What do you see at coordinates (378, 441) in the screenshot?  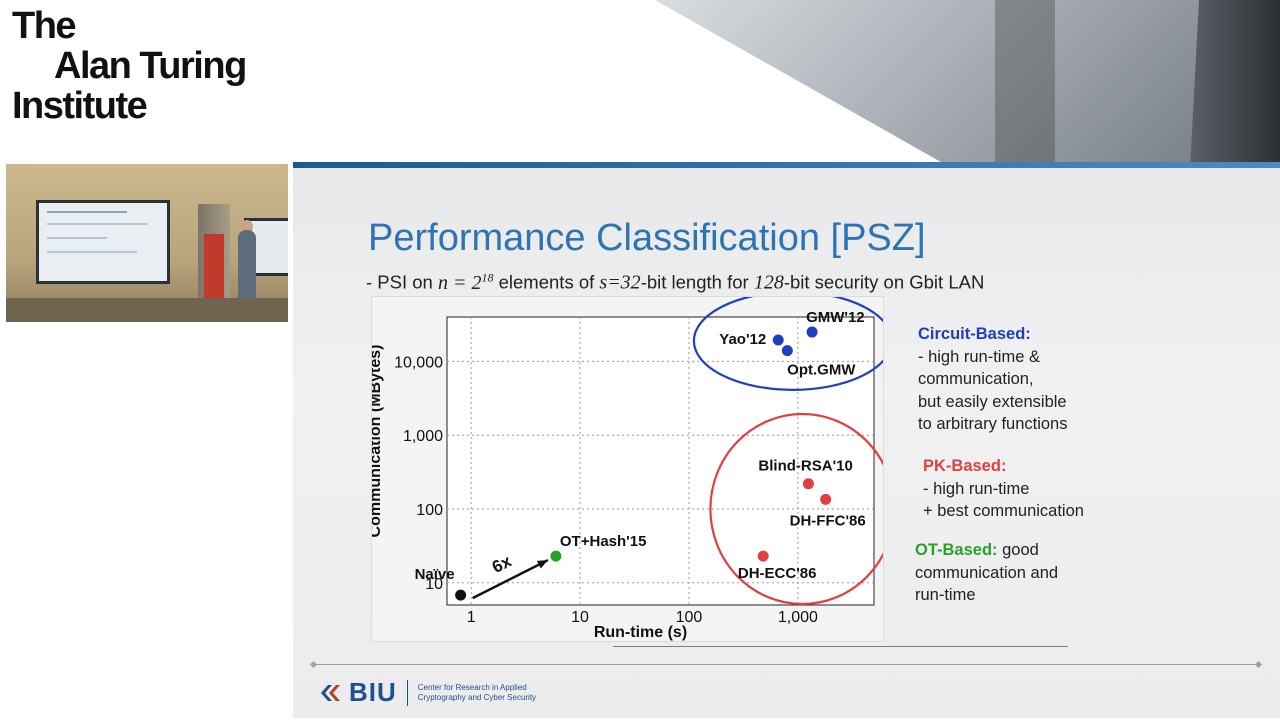 I see `y-axis-label: Communication (MBytes)` at bounding box center [378, 441].